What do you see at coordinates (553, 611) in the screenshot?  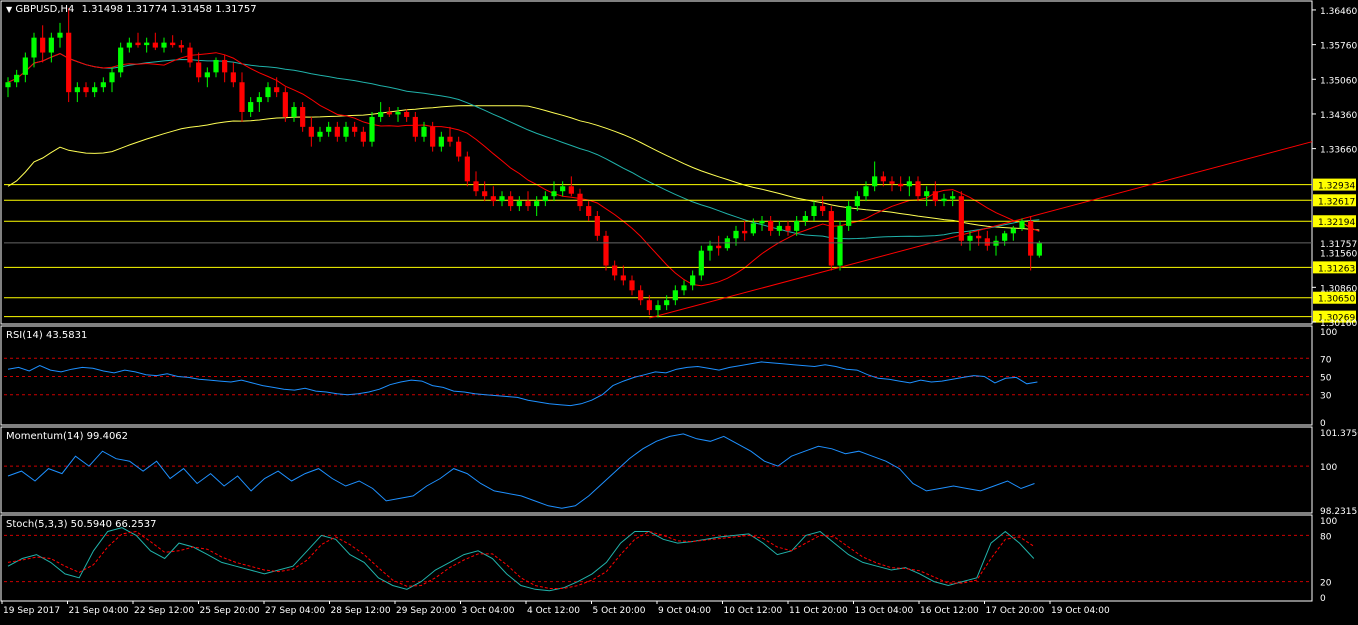 I see `time-axis-label: 4 Oct 12:00` at bounding box center [553, 611].